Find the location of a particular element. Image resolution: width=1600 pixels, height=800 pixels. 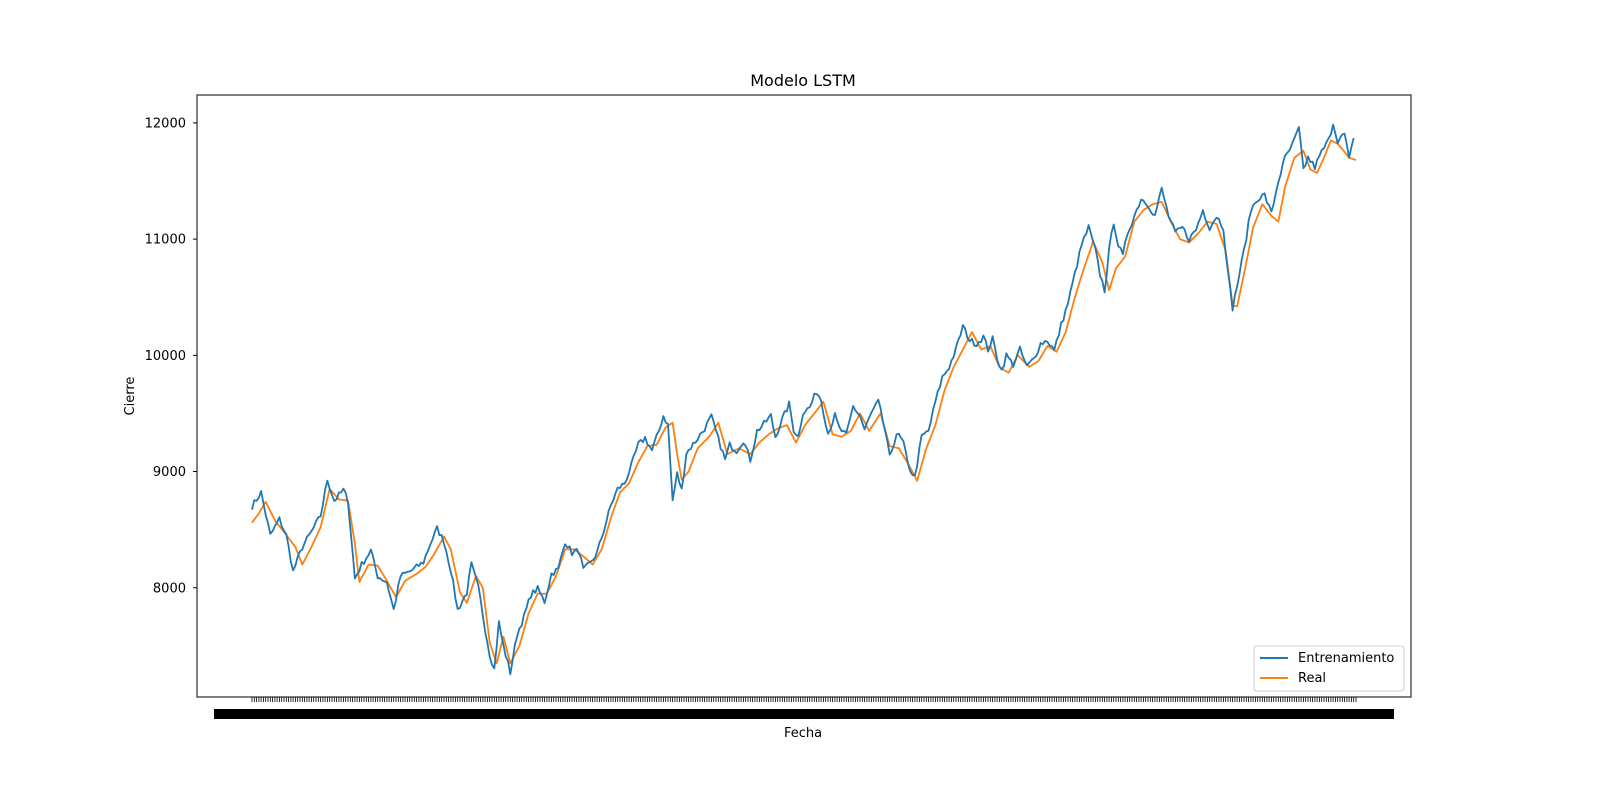

y-axis: 8000 9000 10000 11000 12000 is located at coordinates (171, 356).